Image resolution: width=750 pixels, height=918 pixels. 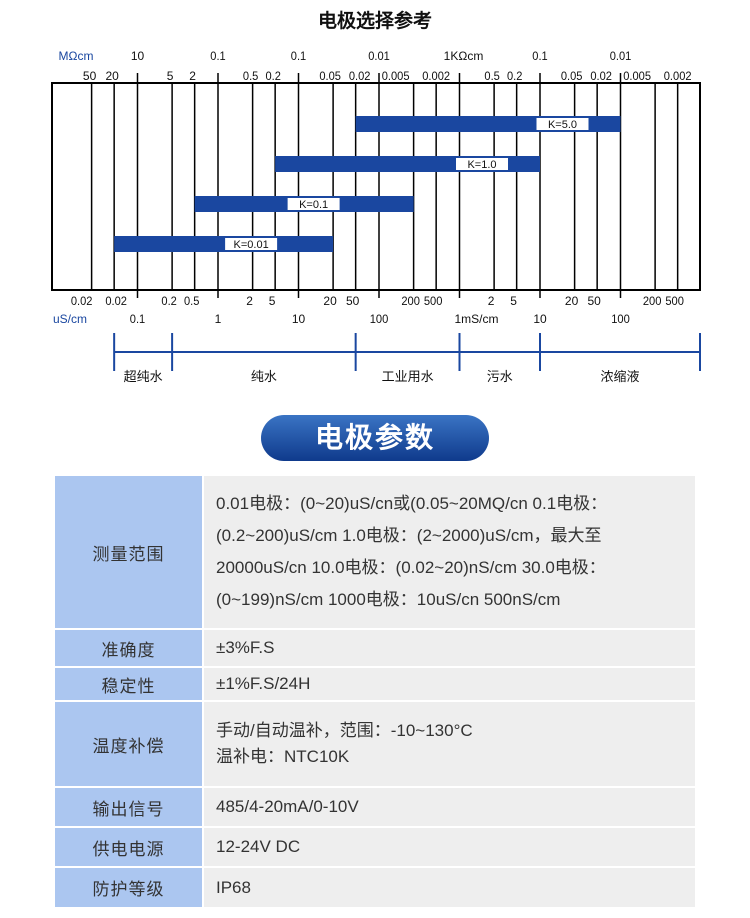 I want to click on top-tick-label: 2, so click(x=192, y=76).